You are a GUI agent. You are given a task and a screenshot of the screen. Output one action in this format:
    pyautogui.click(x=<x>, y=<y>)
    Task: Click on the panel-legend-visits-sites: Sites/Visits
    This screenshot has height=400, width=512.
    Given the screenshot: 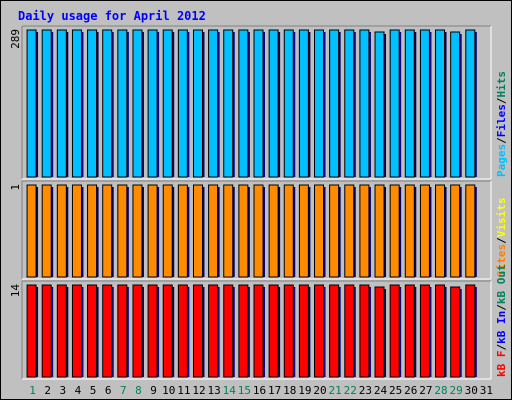 What is the action you would take?
    pyautogui.click(x=501, y=238)
    